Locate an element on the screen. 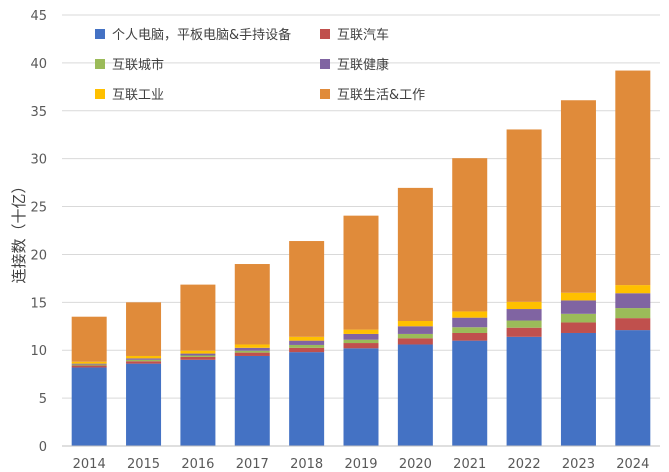  x-tick-label: 2016 is located at coordinates (197, 464).